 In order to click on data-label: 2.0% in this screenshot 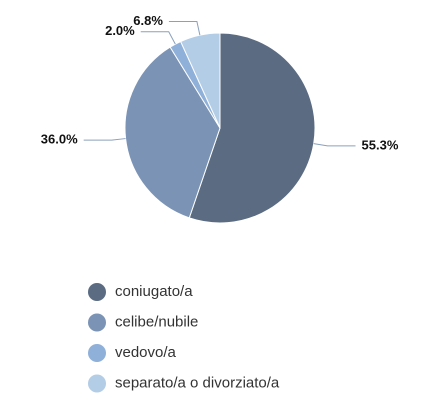, I will do `click(120, 30)`.